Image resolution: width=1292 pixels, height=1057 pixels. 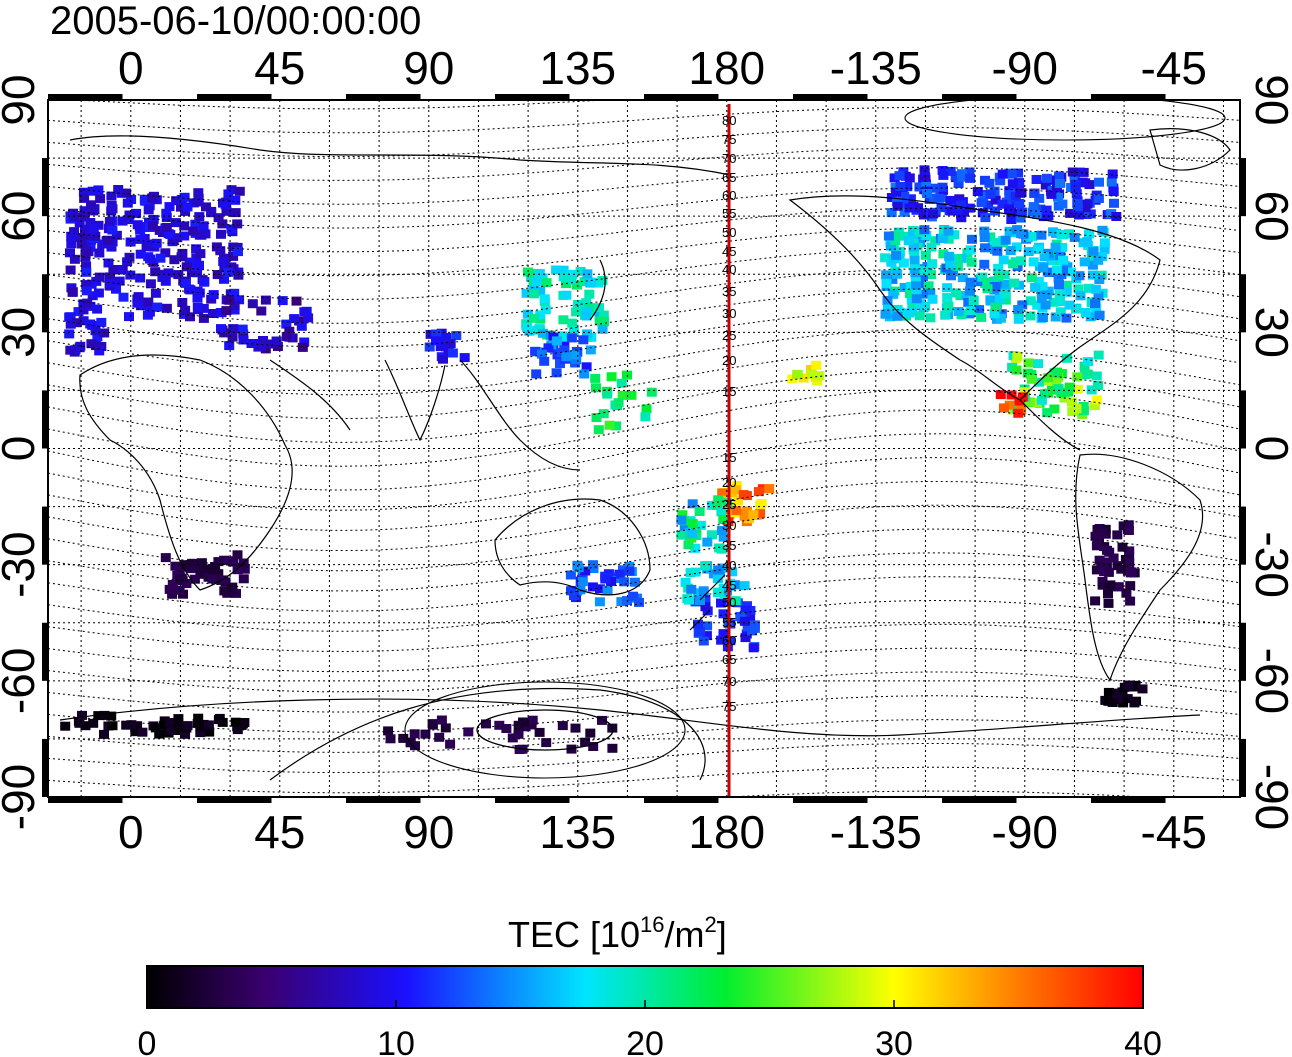 I want to click on lat-tick-label-right: 0, so click(x=1269, y=449).